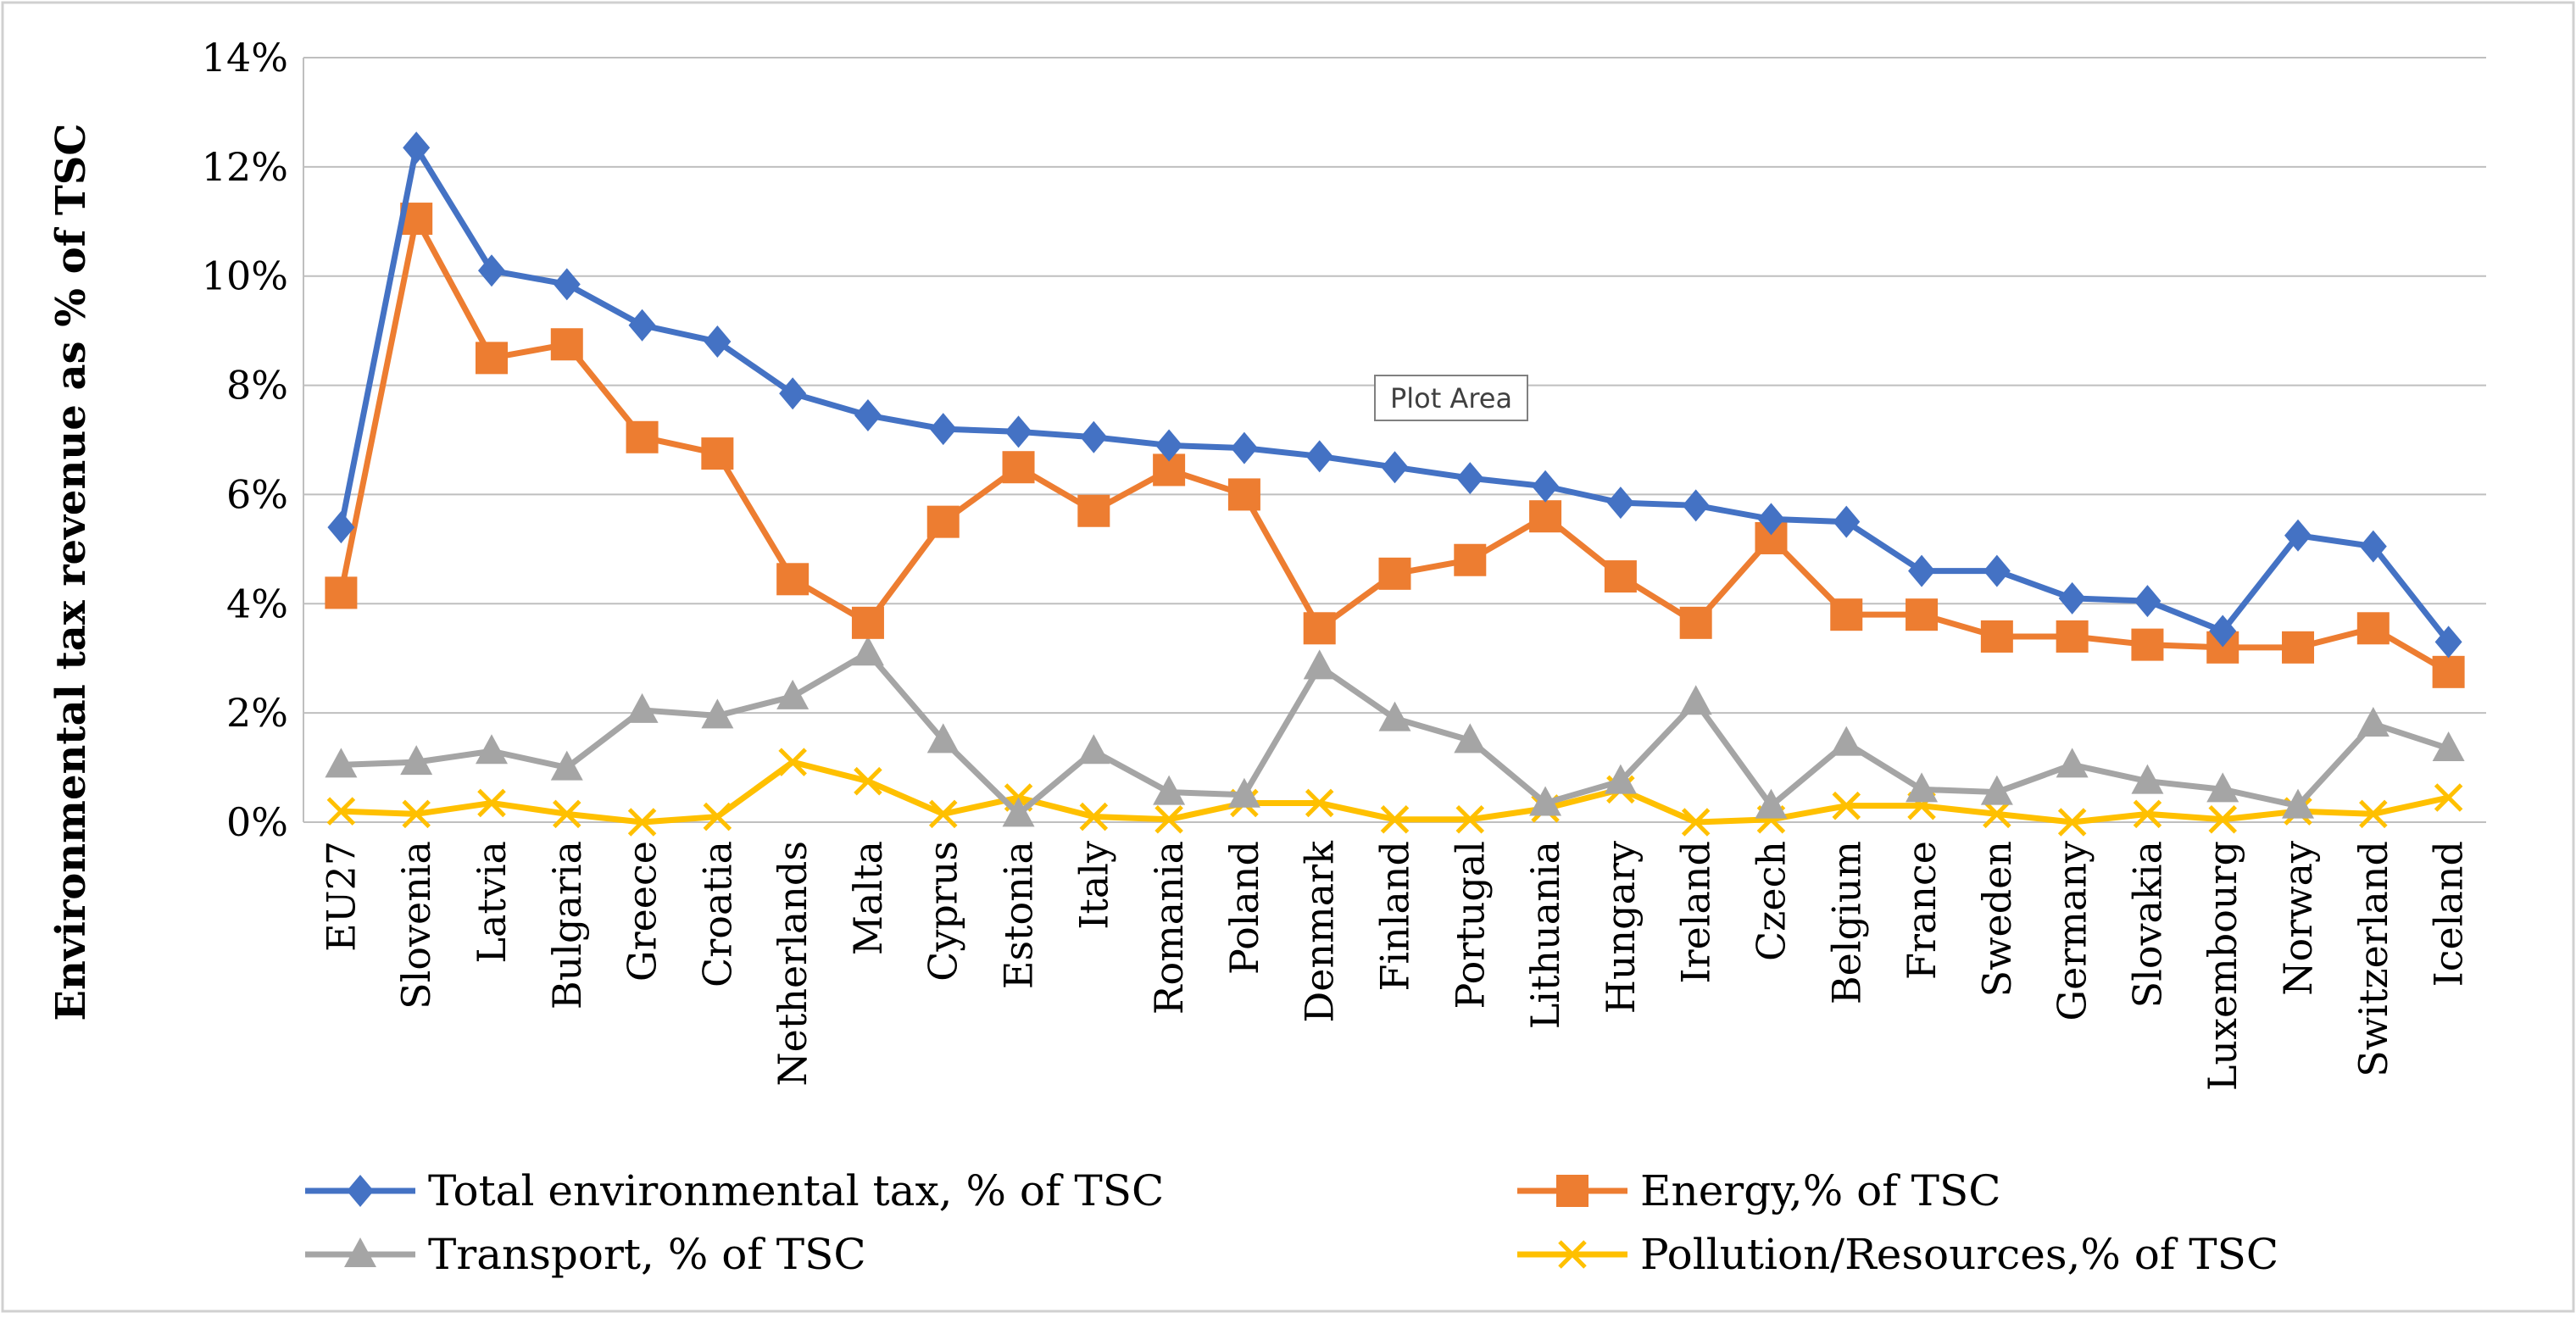 The height and width of the screenshot is (1318, 2576). I want to click on y-axis-title: Environmental tax revenue as % of TSC, so click(71, 571).